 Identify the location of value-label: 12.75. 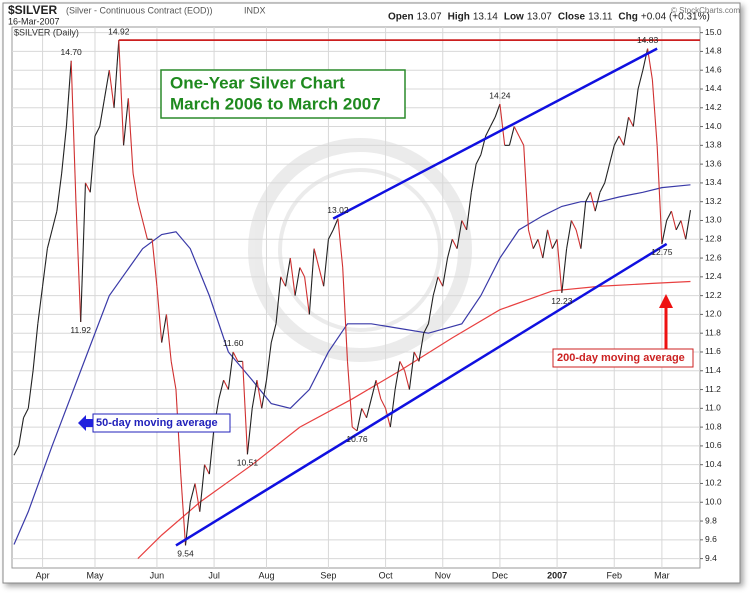
(662, 252).